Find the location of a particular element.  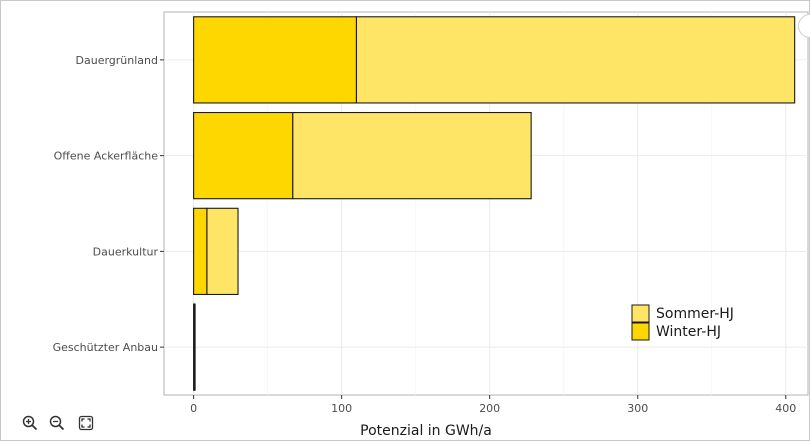

zoom-out-icon is located at coordinates (57, 423).